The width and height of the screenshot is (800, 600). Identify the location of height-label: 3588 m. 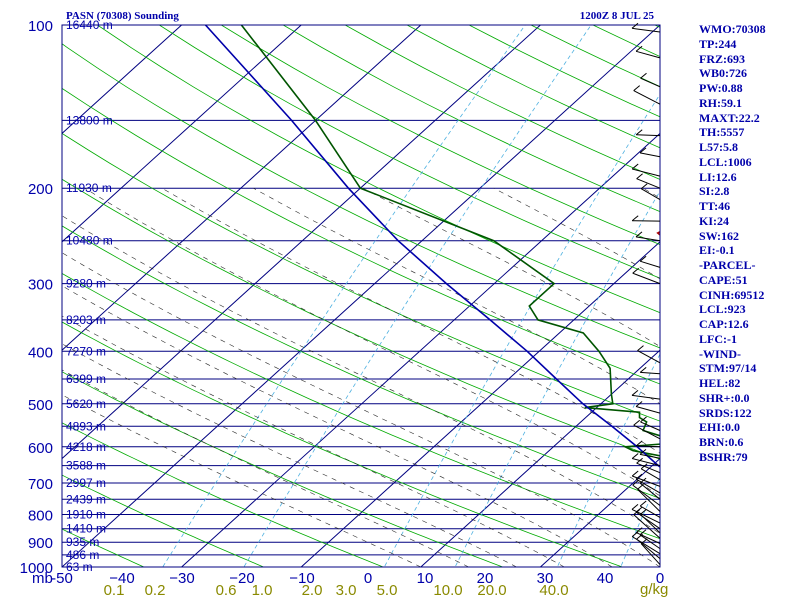
(86, 466).